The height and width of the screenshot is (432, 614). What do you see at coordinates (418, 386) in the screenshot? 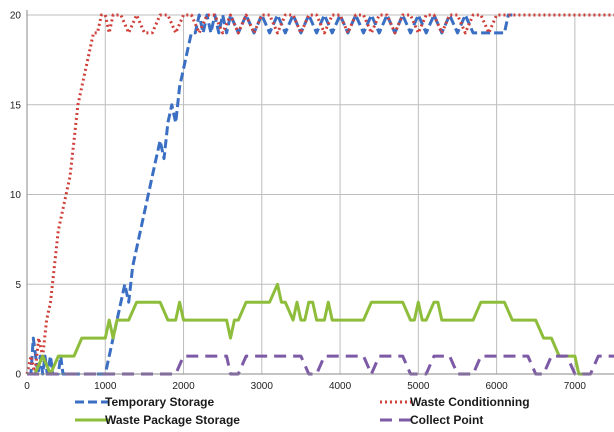
I see `x-tick-label: 5000` at bounding box center [418, 386].